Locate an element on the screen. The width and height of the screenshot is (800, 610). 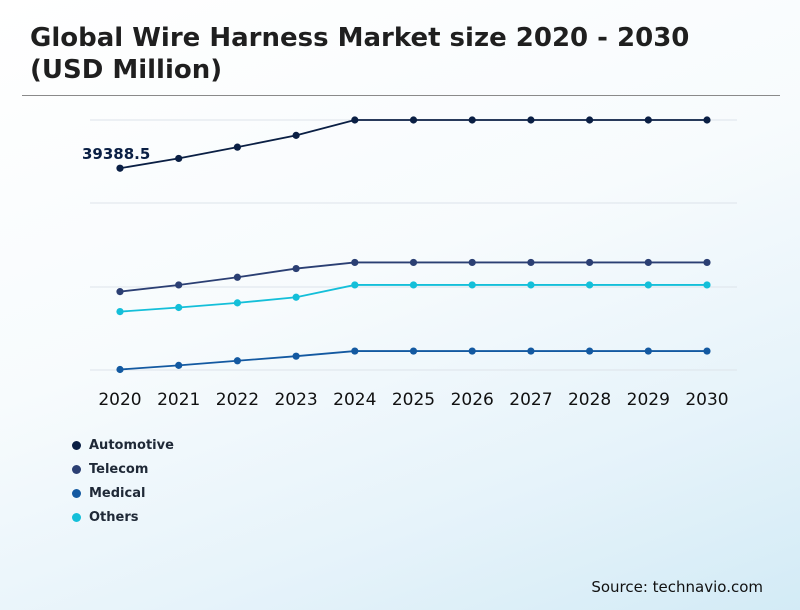
x-tick-label: 2028 is located at coordinates (589, 400).